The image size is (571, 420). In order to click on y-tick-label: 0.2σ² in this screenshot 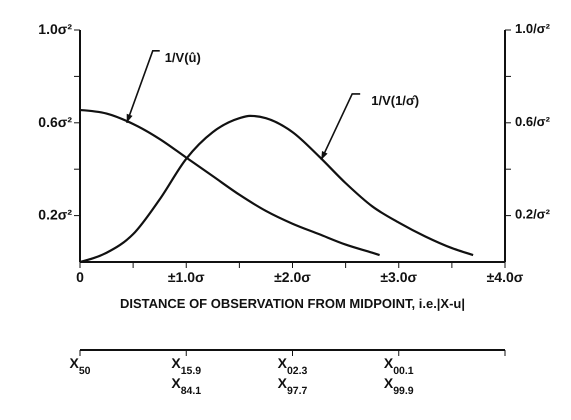, I will do `click(55, 214)`.